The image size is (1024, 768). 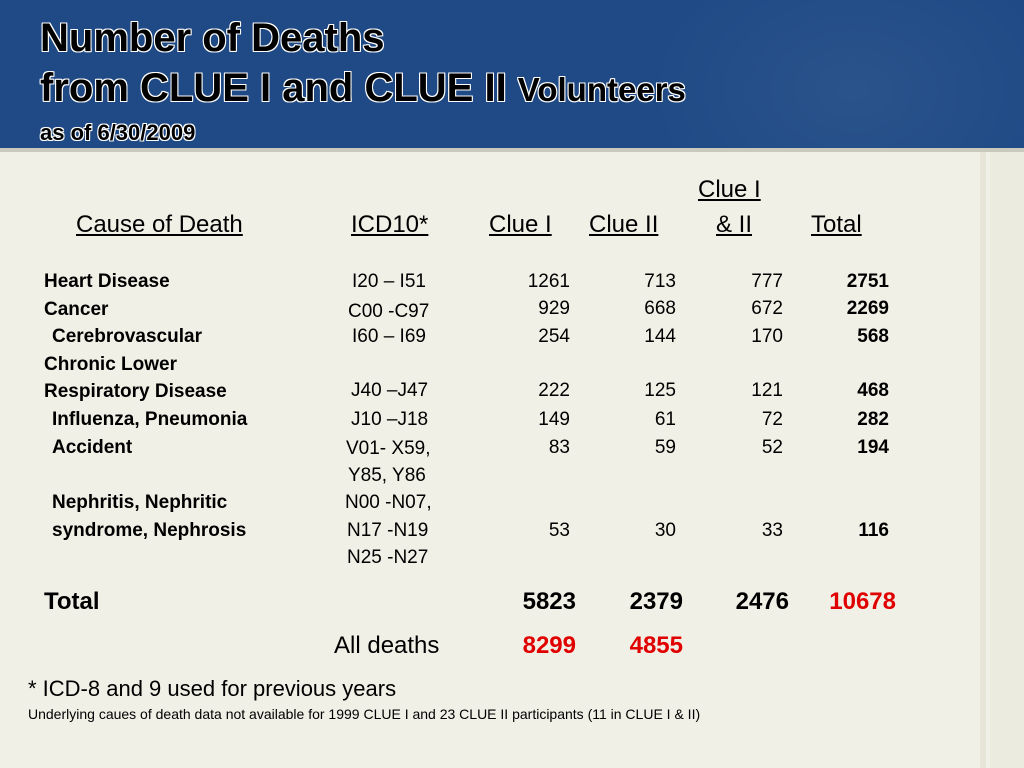 What do you see at coordinates (656, 645) in the screenshot?
I see `all-deaths-clue2: 4855` at bounding box center [656, 645].